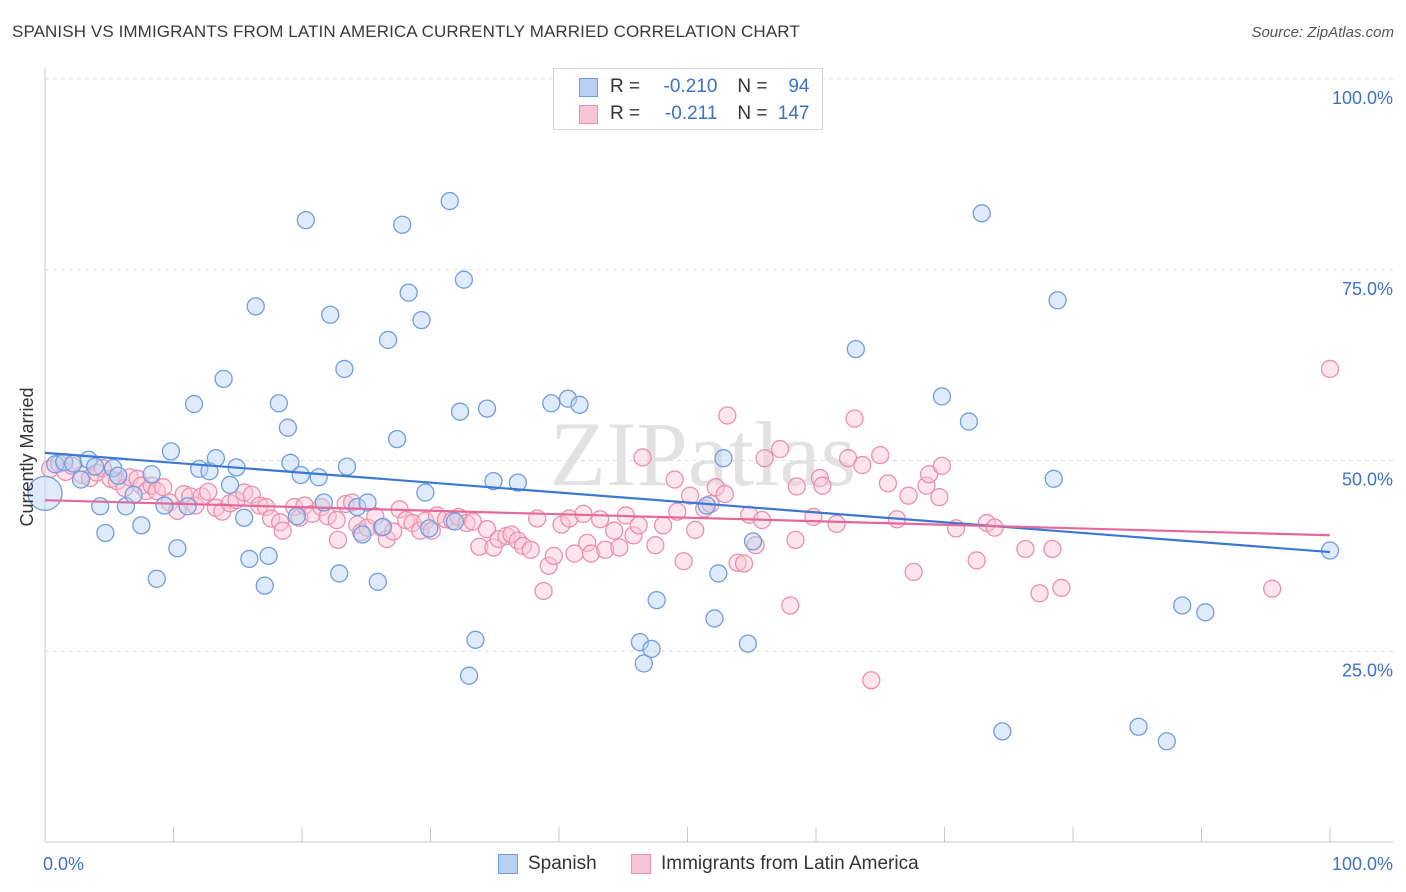 Image resolution: width=1406 pixels, height=892 pixels. Describe the element at coordinates (508, 864) in the screenshot. I see `legend-swatch-spanish` at that location.